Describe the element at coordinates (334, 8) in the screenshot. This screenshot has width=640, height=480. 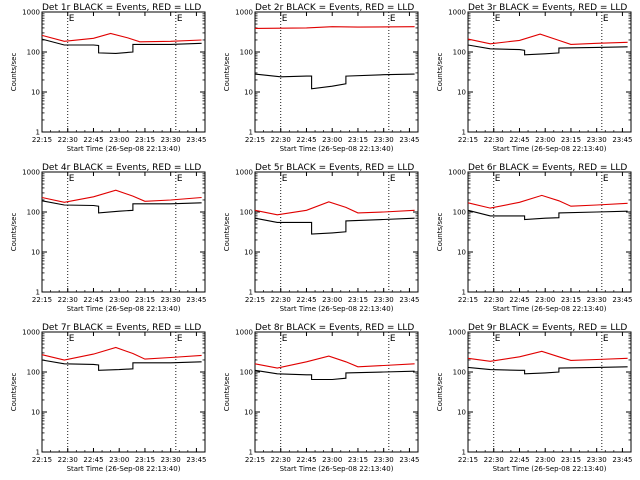
I see `panel-title: Det 2r BLACK = Events, RED = LLD` at that location.